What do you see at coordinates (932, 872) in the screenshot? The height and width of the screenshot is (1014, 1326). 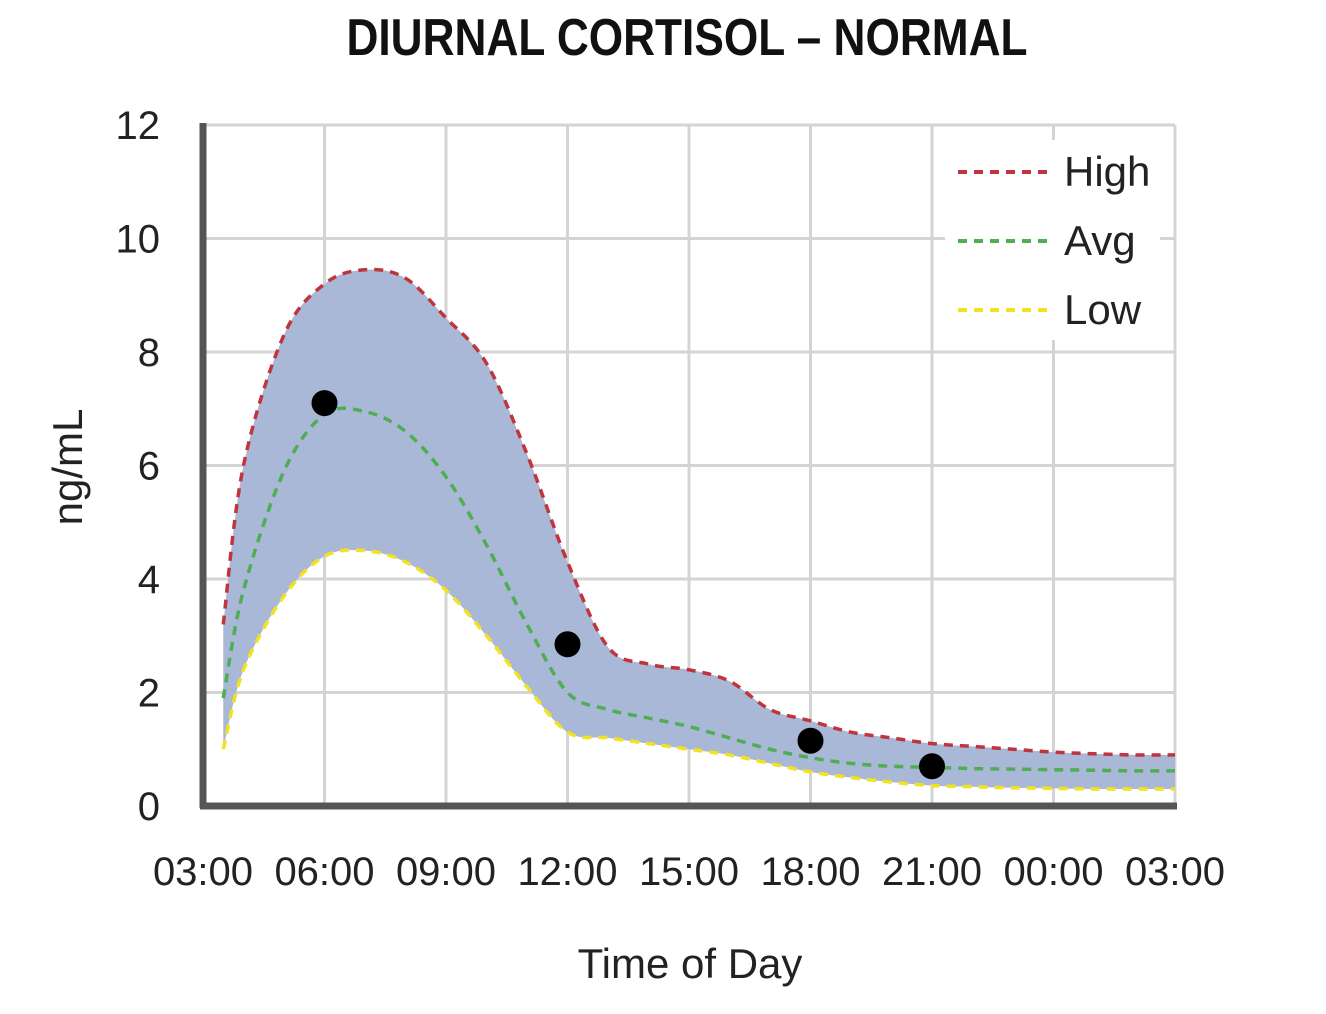 I see `x-tick-label: 21:00` at bounding box center [932, 872].